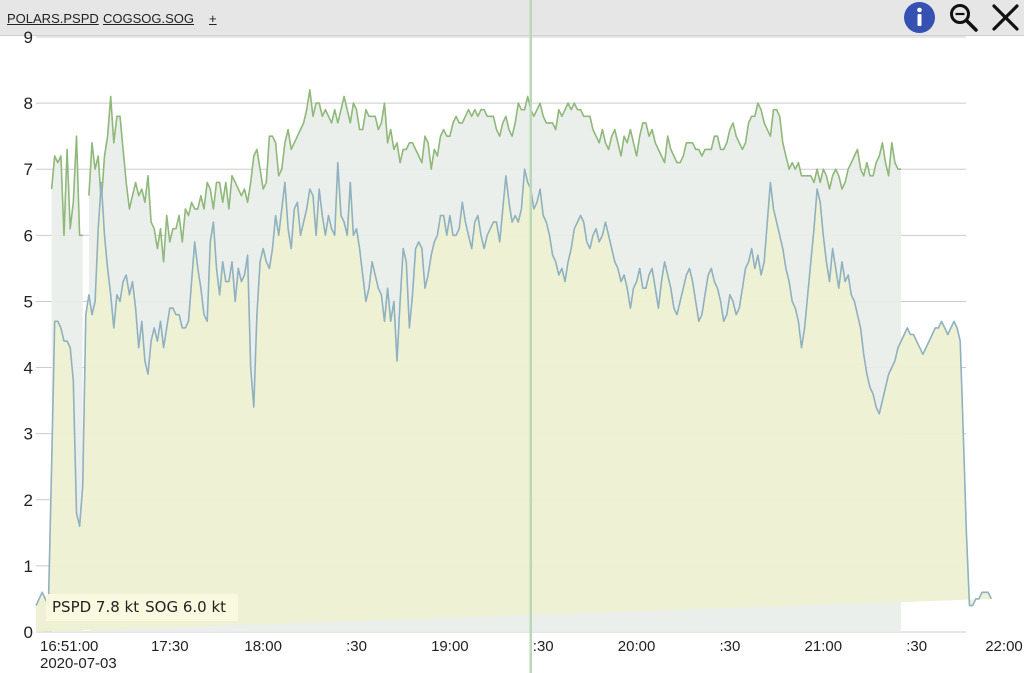 This screenshot has width=1024, height=673. Describe the element at coordinates (1005, 17) in the screenshot. I see `close-icon` at that location.